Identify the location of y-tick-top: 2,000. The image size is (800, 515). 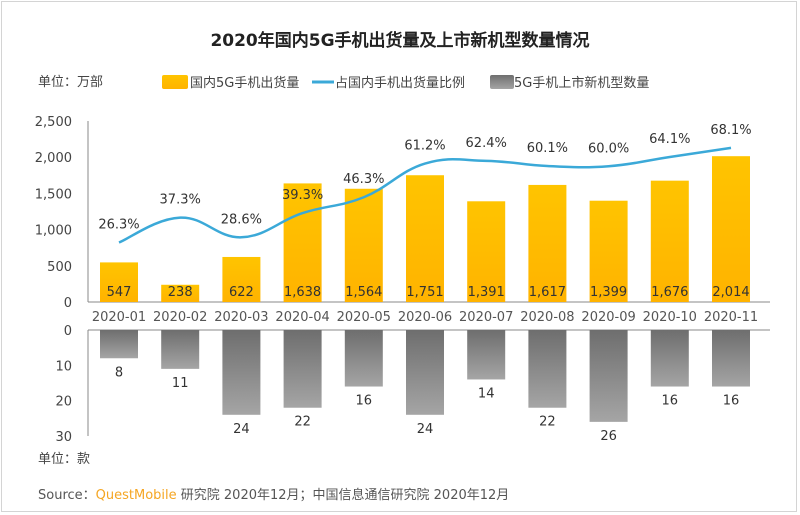
(53, 158).